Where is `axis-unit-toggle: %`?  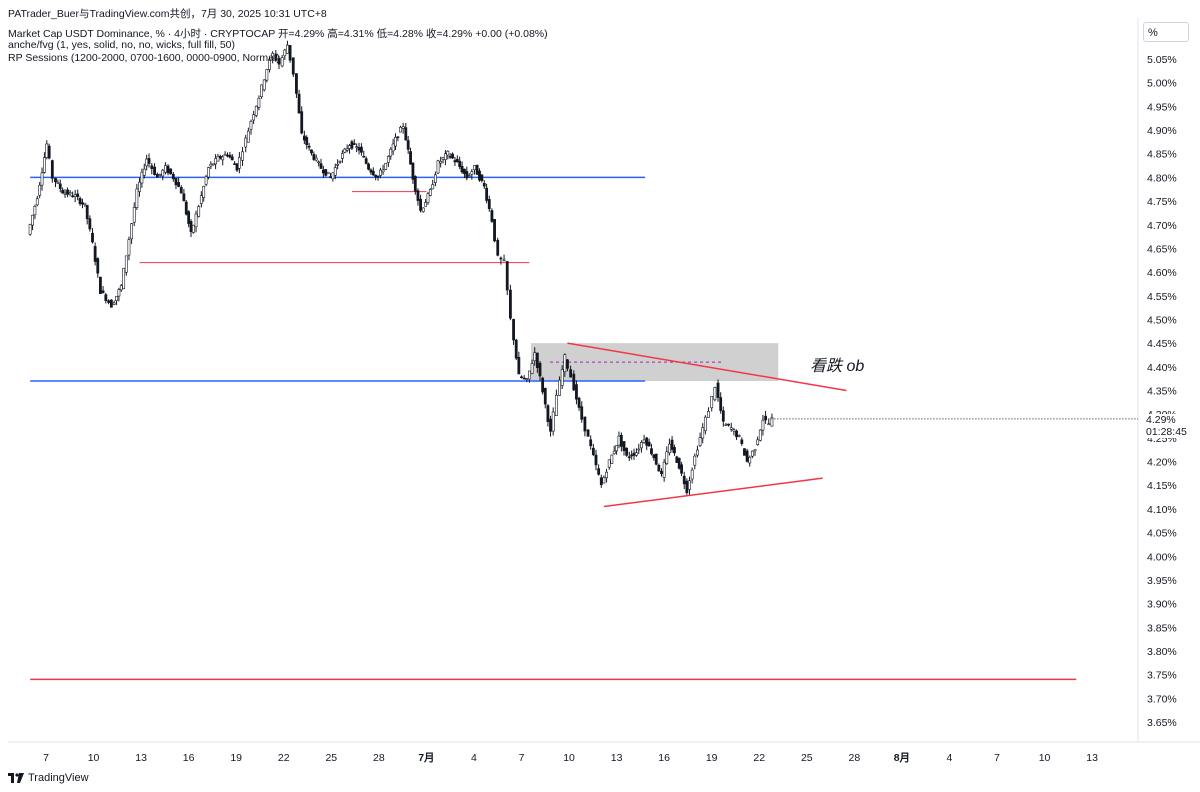
axis-unit-toggle: % is located at coordinates (1166, 32).